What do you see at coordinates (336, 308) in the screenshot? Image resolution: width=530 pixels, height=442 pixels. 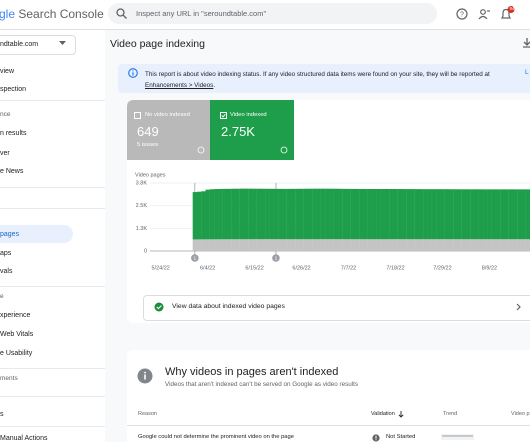 I see `view-data-row` at bounding box center [336, 308].